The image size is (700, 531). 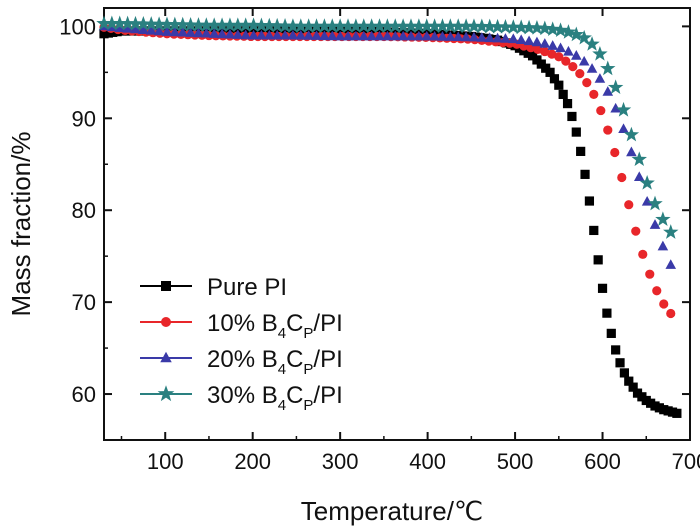 What do you see at coordinates (252, 461) in the screenshot?
I see `x-tick-label: 200` at bounding box center [252, 461].